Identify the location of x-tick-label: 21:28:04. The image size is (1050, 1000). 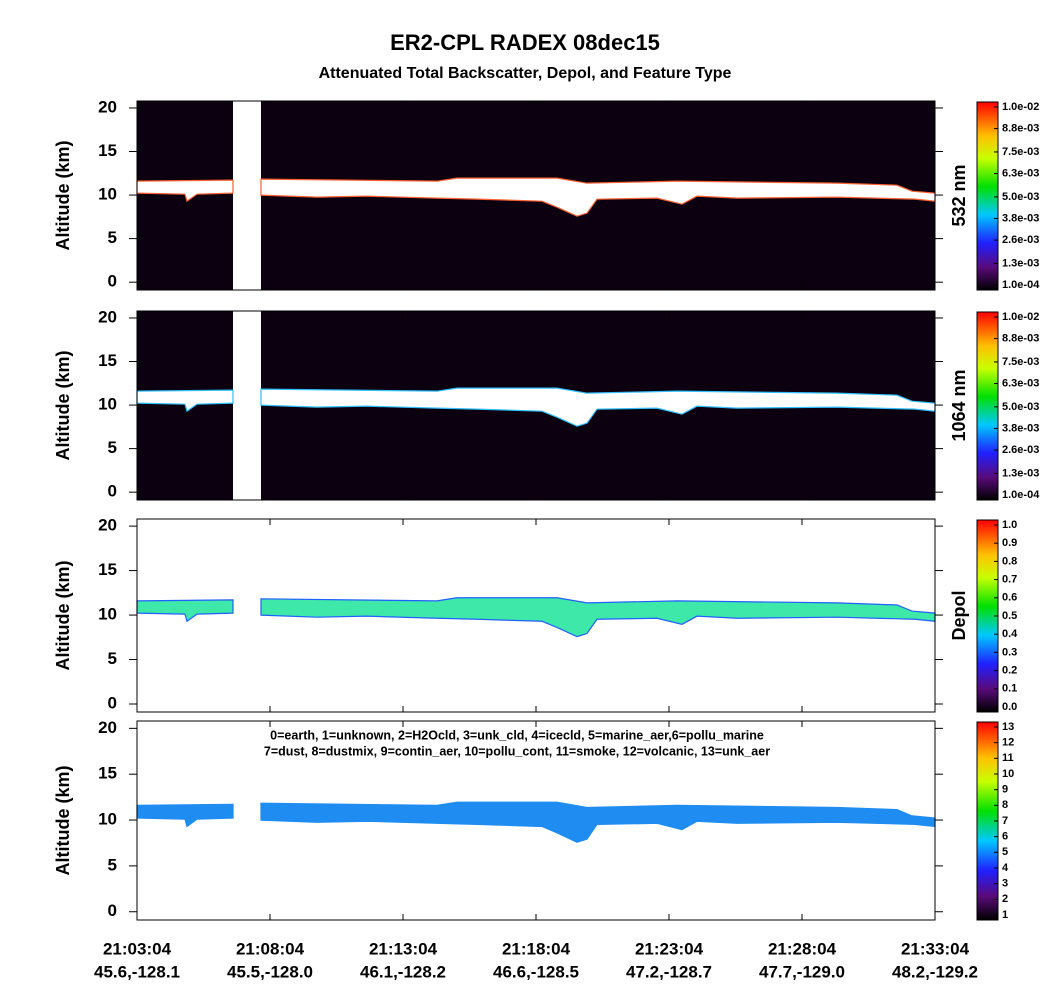
(802, 948).